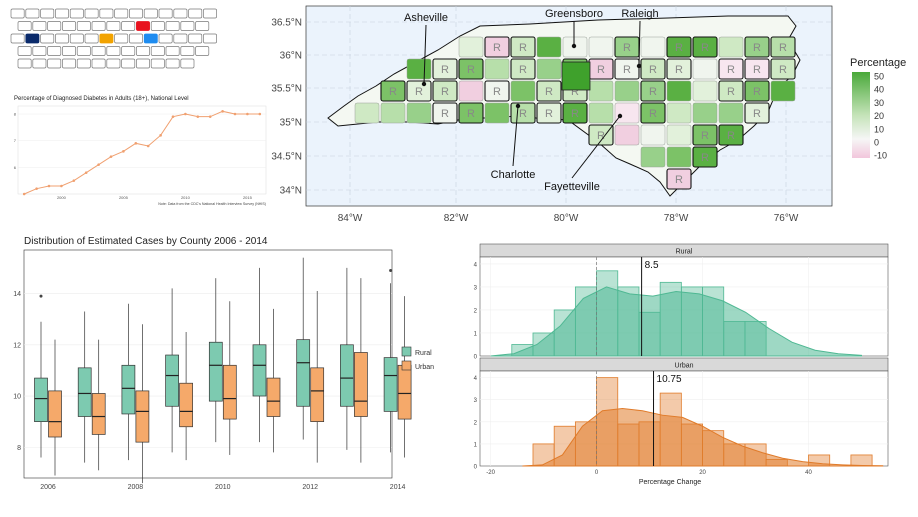  I want to click on boxplot-ytick: 14, so click(17, 294).